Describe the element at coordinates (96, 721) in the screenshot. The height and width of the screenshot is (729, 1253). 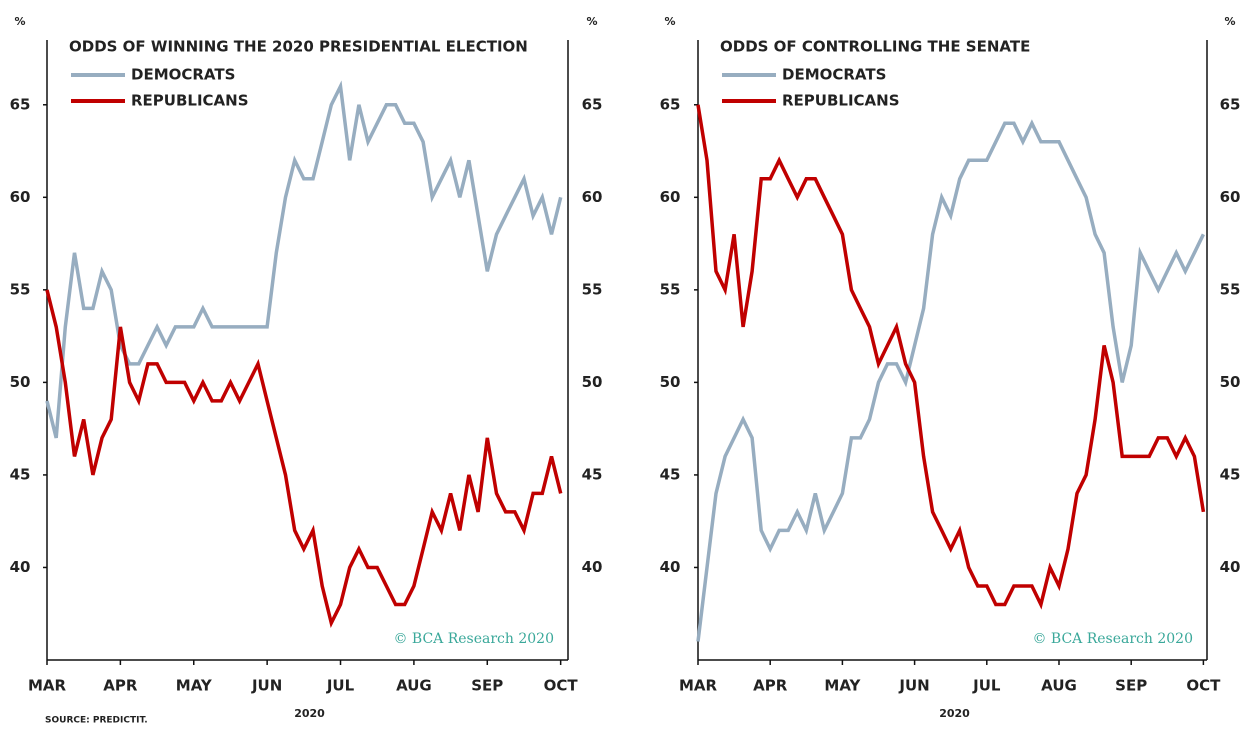
I see `source: SOURCE: PREDICTIT.` at that location.